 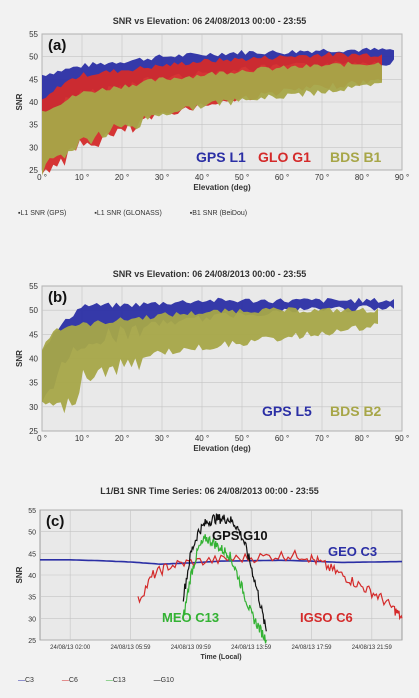 I want to click on data-band-bds-b2, so click(x=210, y=360).